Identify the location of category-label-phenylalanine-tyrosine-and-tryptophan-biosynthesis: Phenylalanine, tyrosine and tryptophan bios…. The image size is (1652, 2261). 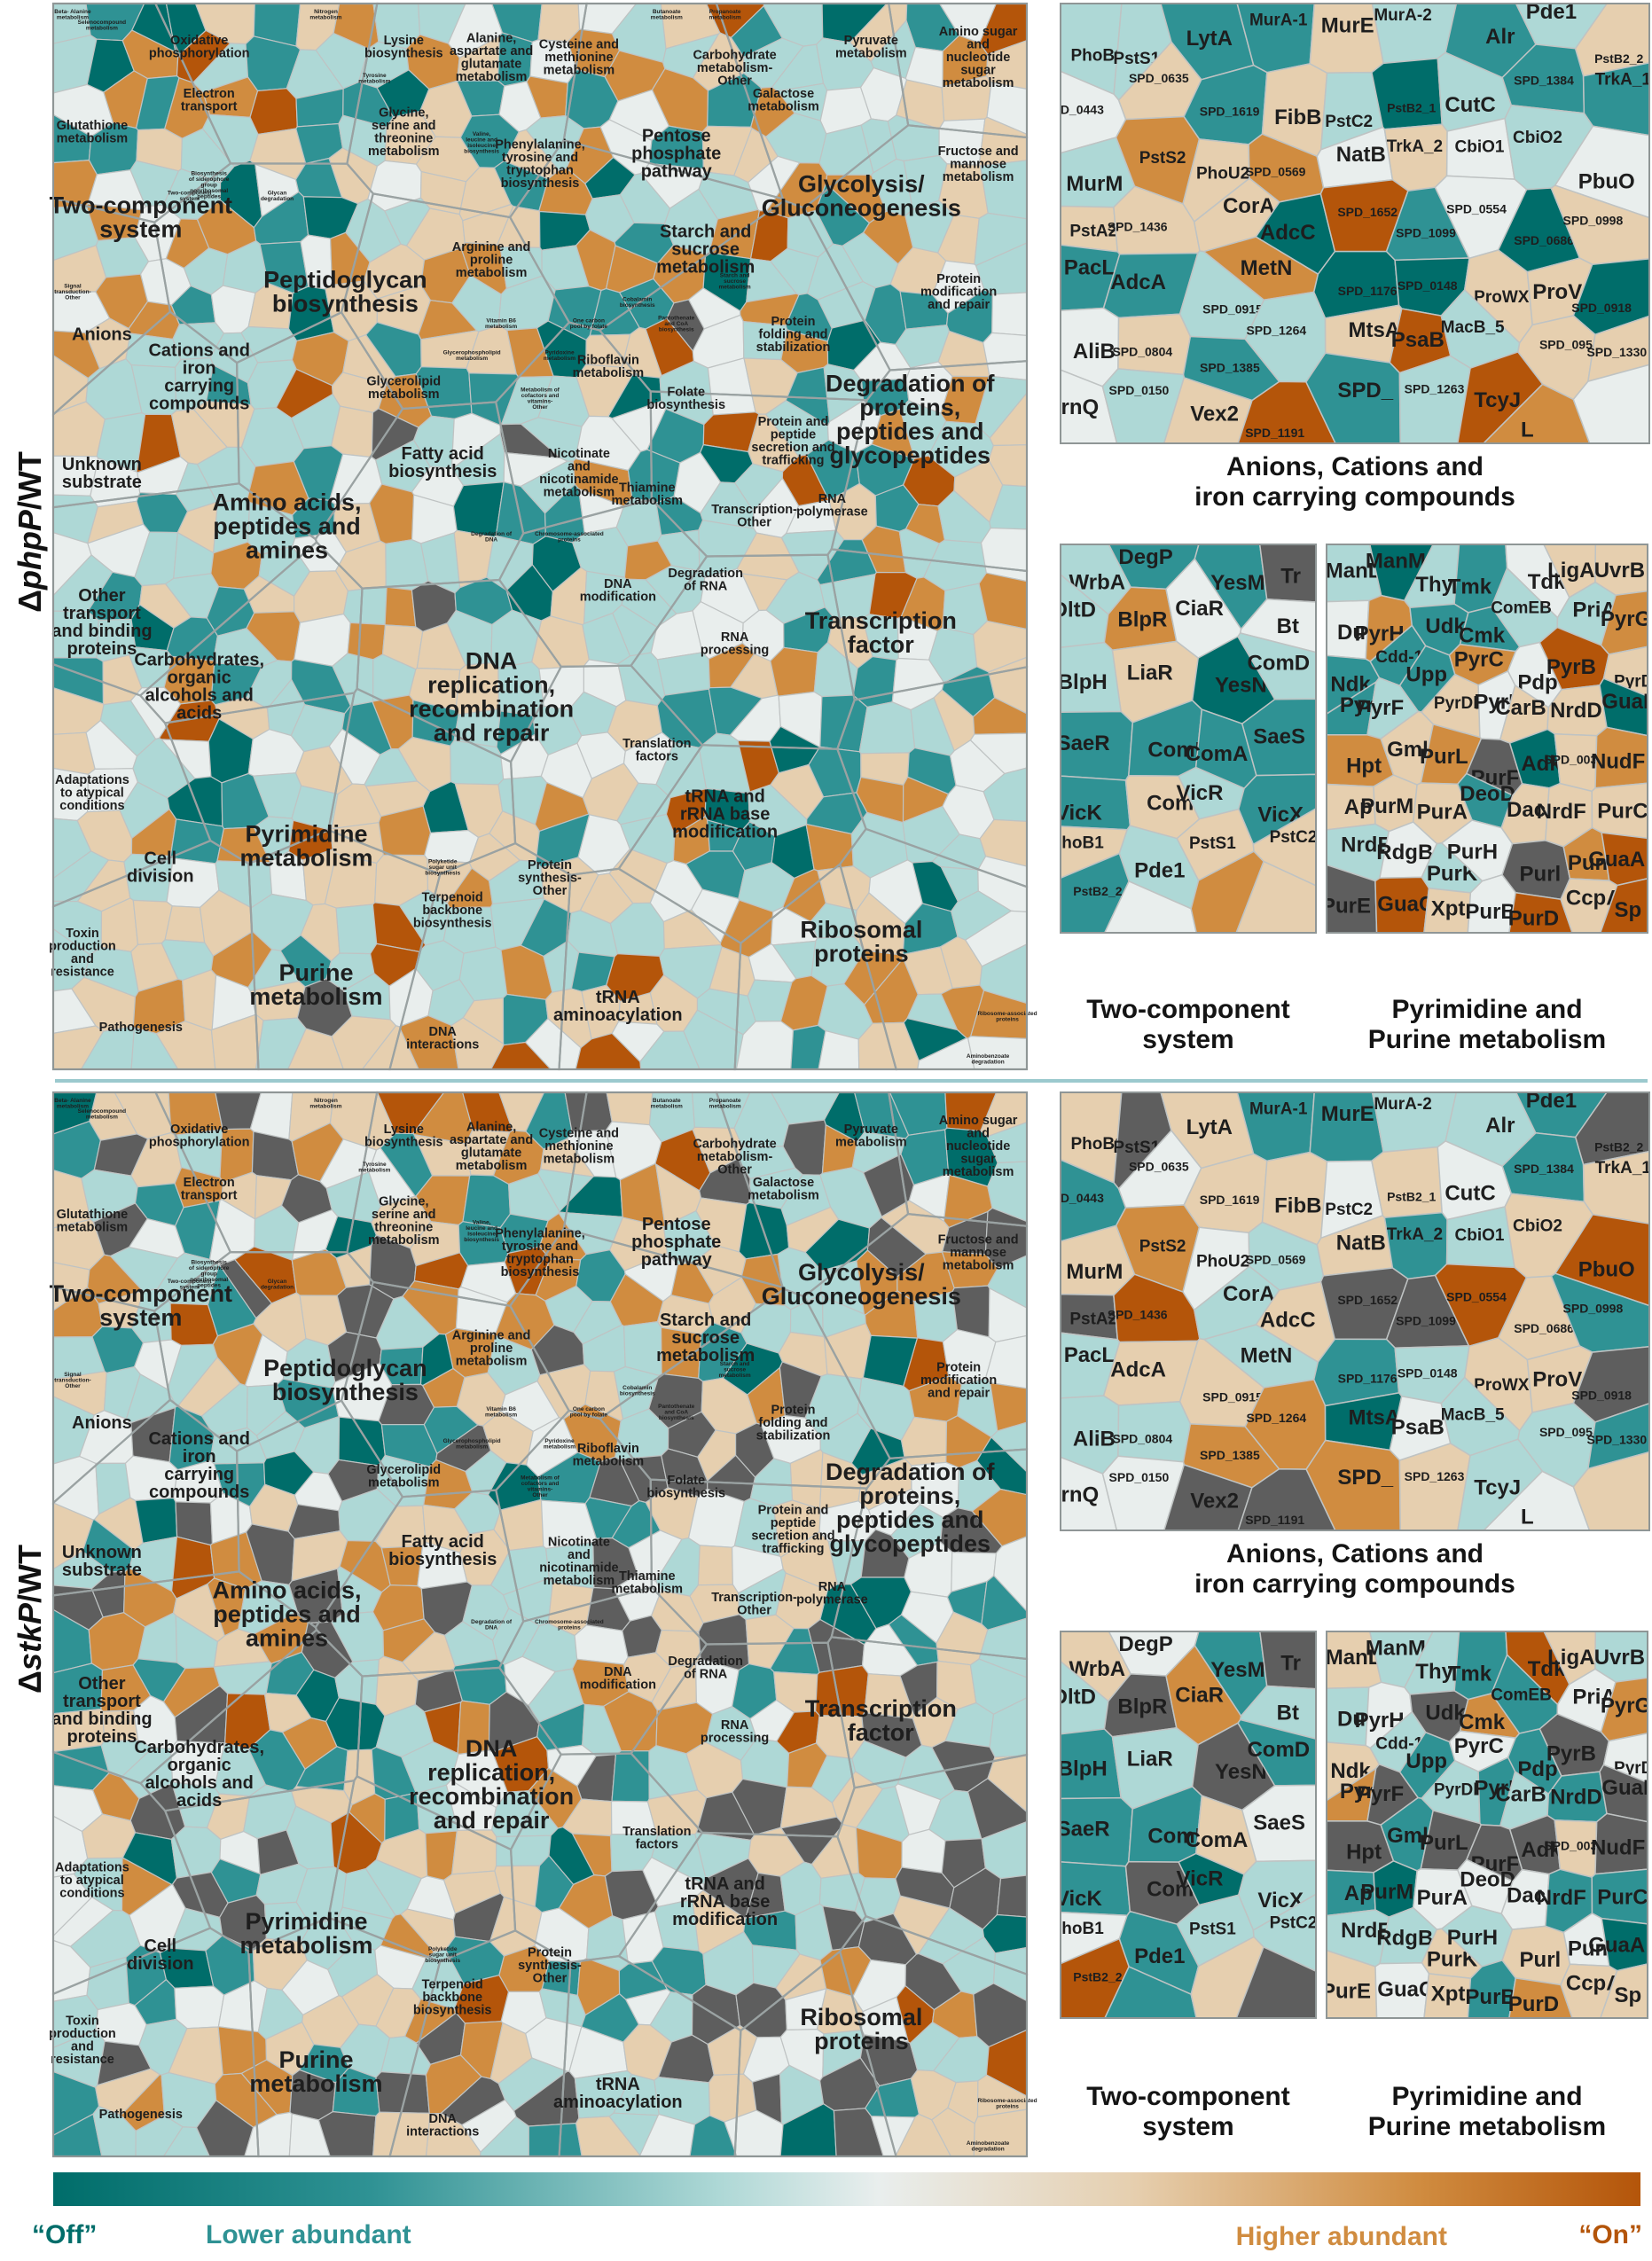
(540, 165).